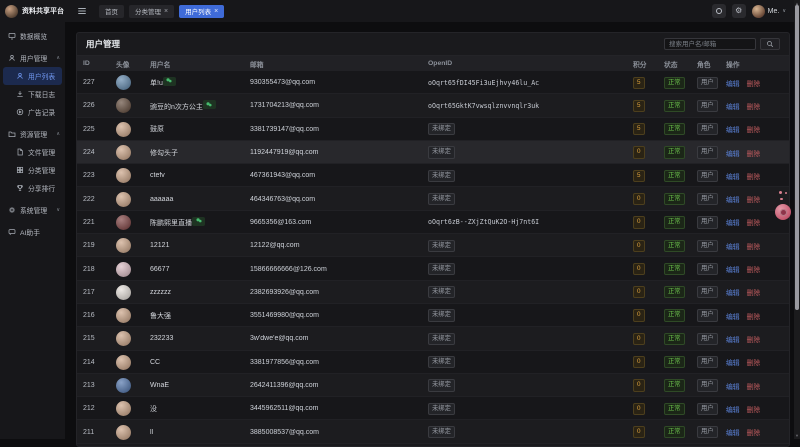 The height and width of the screenshot is (447, 800). Describe the element at coordinates (148, 11) in the screenshot. I see `tab-label: 分类管理` at that location.